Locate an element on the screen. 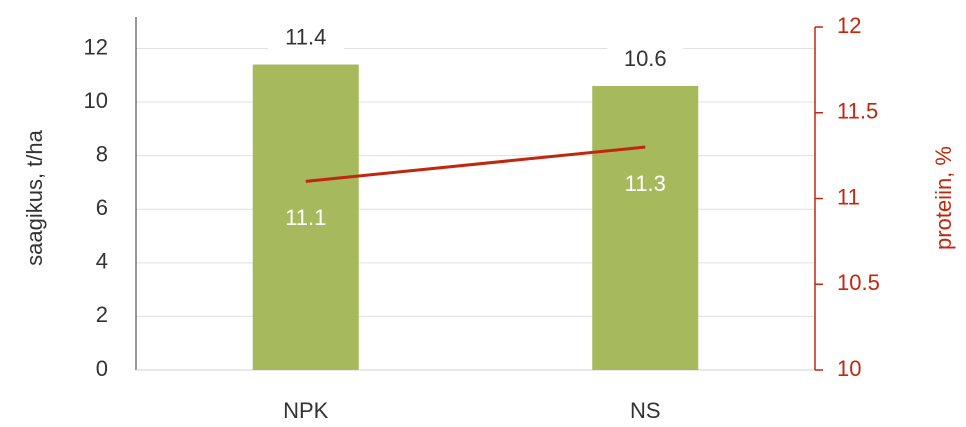 The width and height of the screenshot is (966, 427). y-tick-label: 10 is located at coordinates (96, 100).